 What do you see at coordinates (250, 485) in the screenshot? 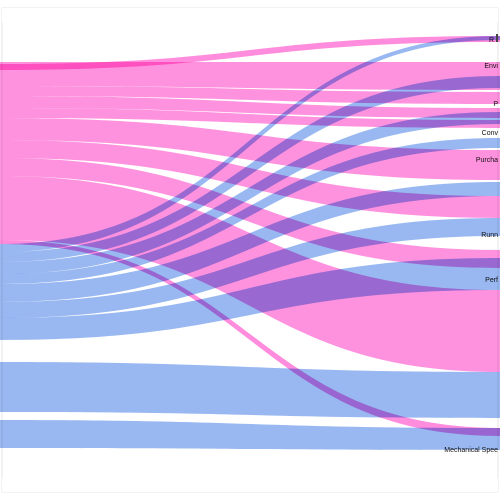
I see `bottom-band` at bounding box center [250, 485].